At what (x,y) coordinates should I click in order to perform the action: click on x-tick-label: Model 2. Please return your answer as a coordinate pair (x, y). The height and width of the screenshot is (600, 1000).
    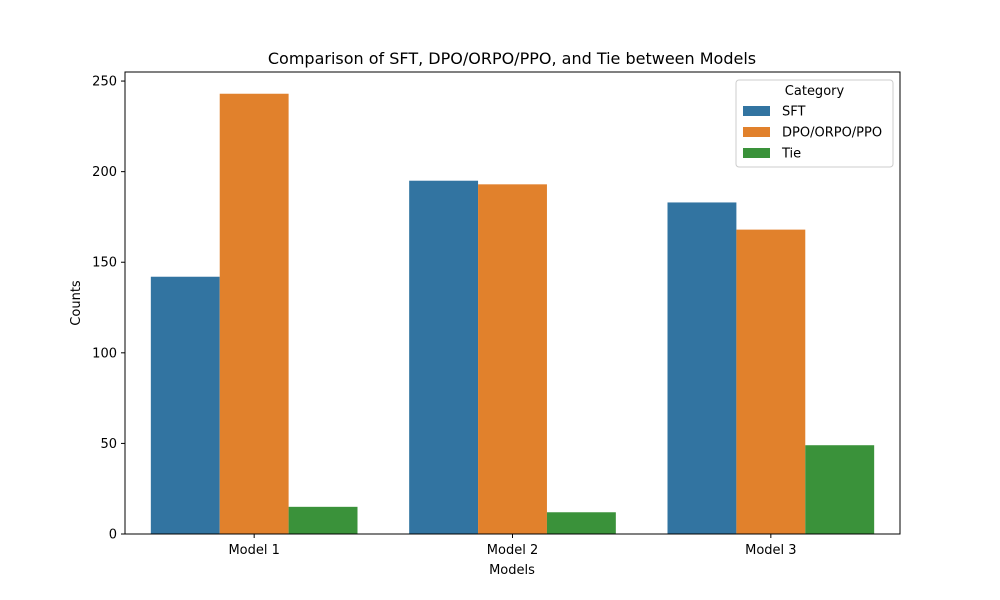
    Looking at the image, I should click on (512, 550).